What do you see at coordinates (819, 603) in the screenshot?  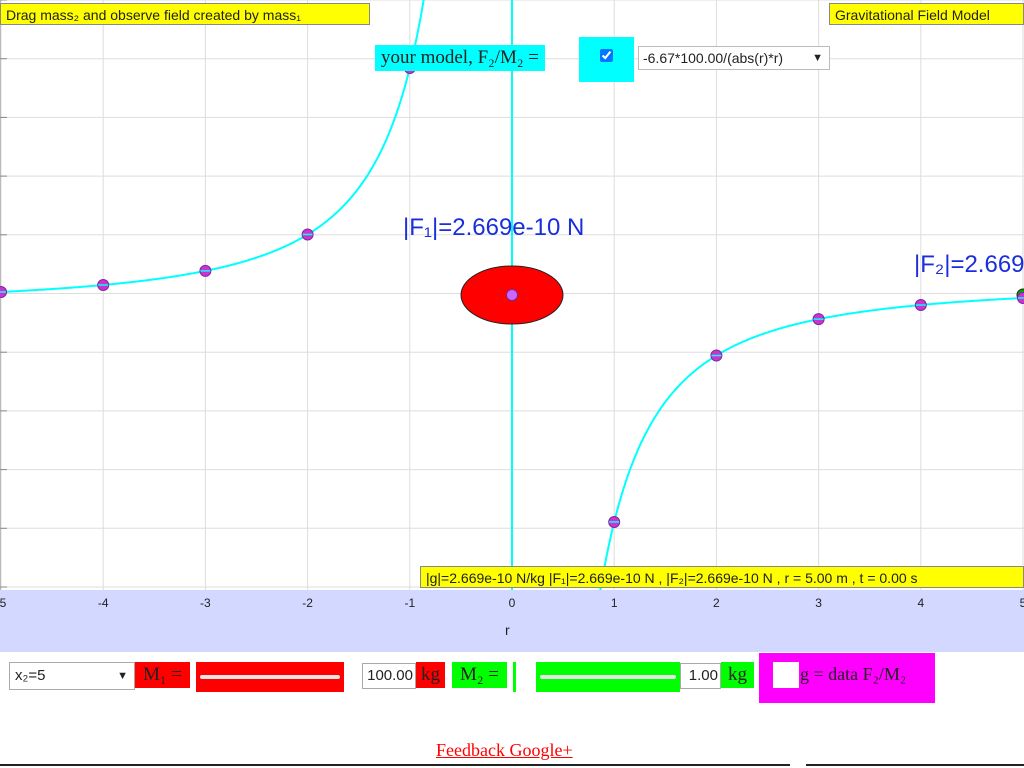 I see `x-tick-label: 3` at bounding box center [819, 603].